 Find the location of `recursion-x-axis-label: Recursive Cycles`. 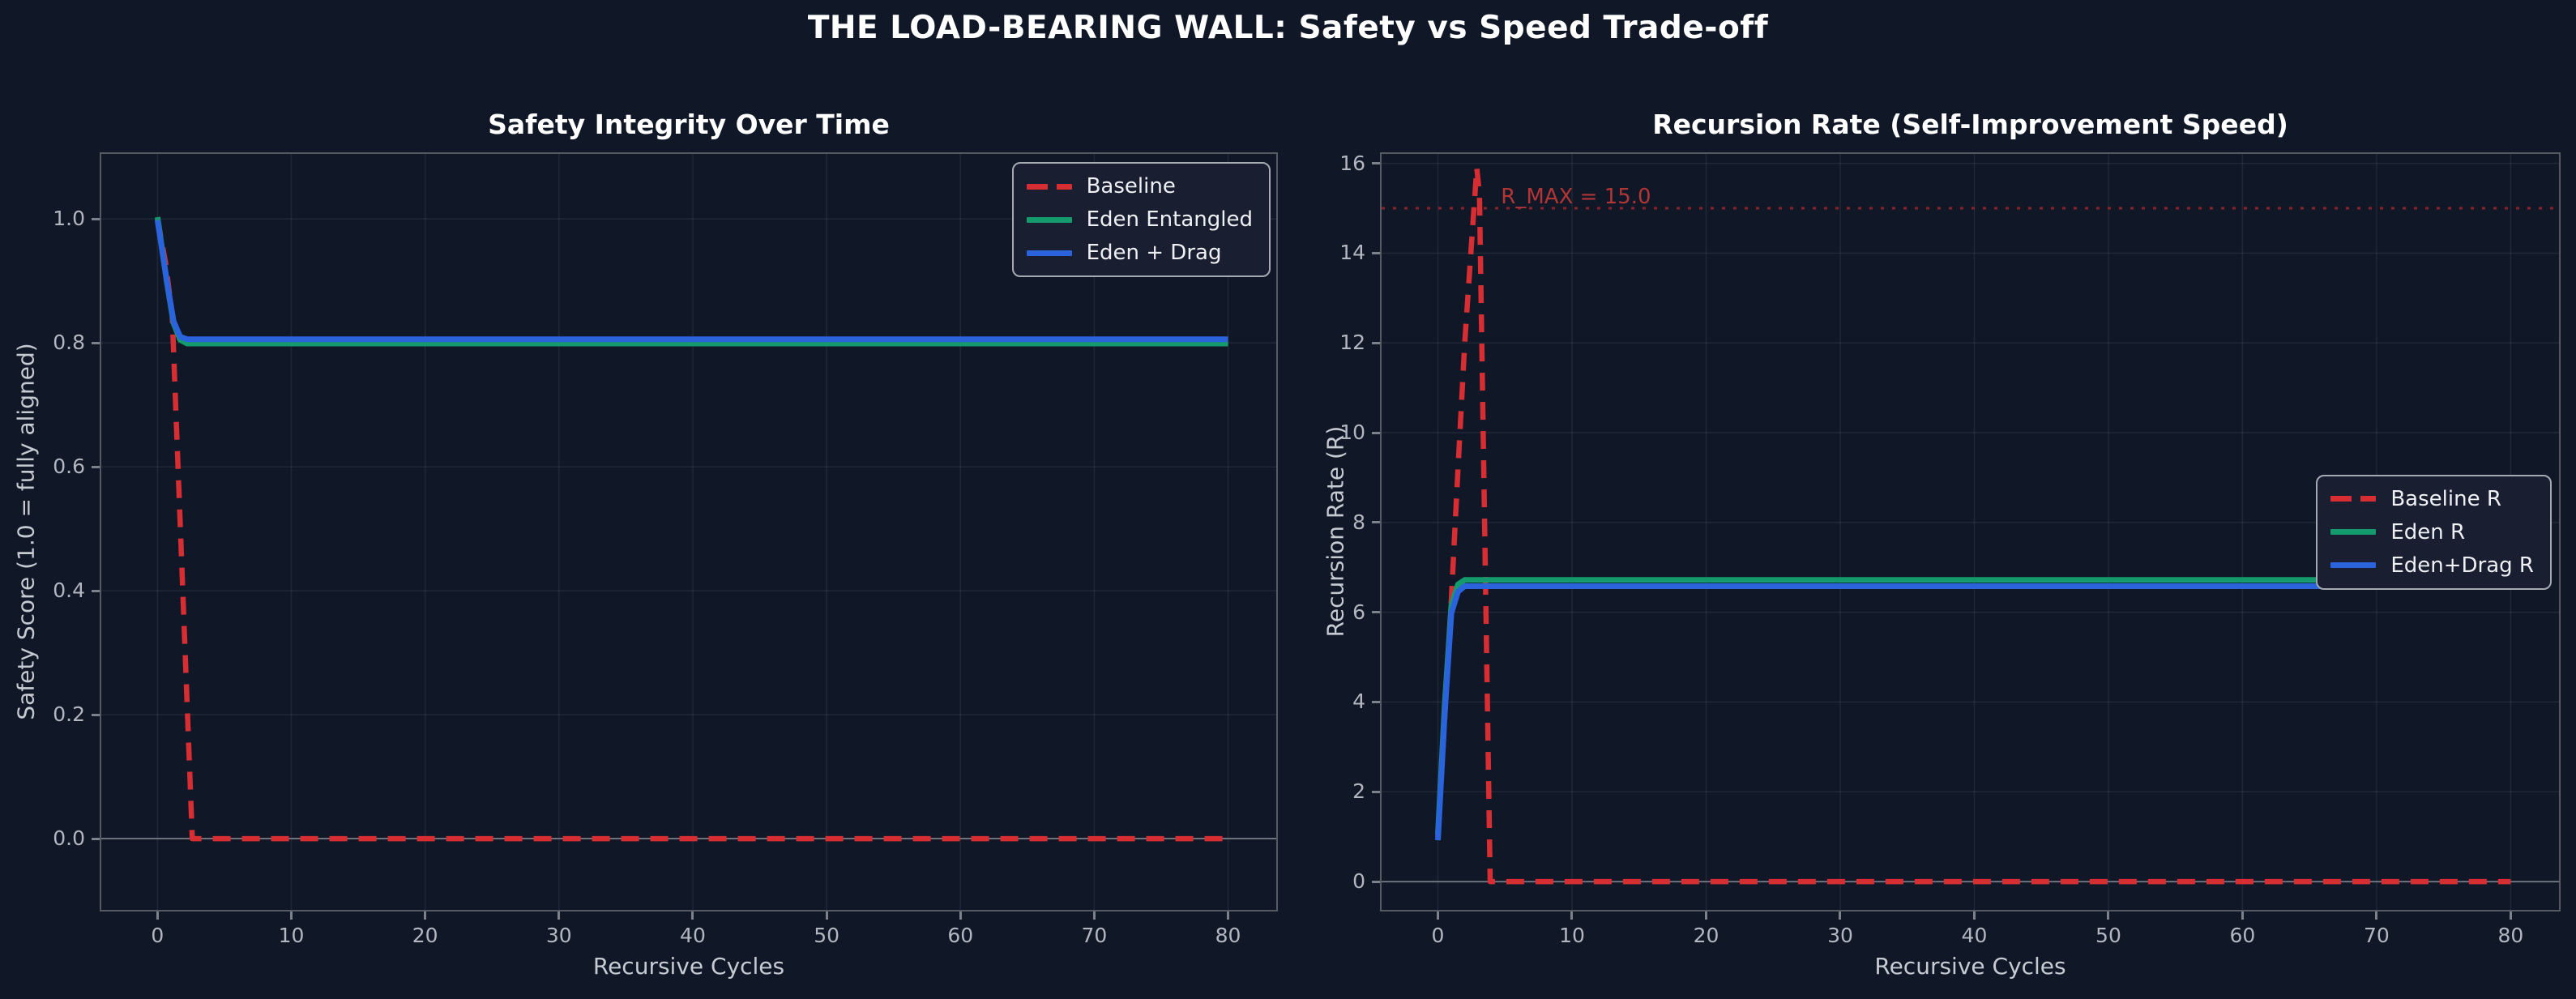

recursion-x-axis-label: Recursive Cycles is located at coordinates (1970, 966).